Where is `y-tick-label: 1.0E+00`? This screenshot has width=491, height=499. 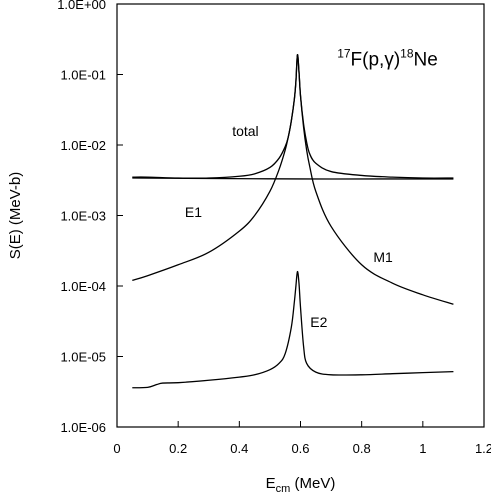 y-tick-label: 1.0E+00 is located at coordinates (81, 6).